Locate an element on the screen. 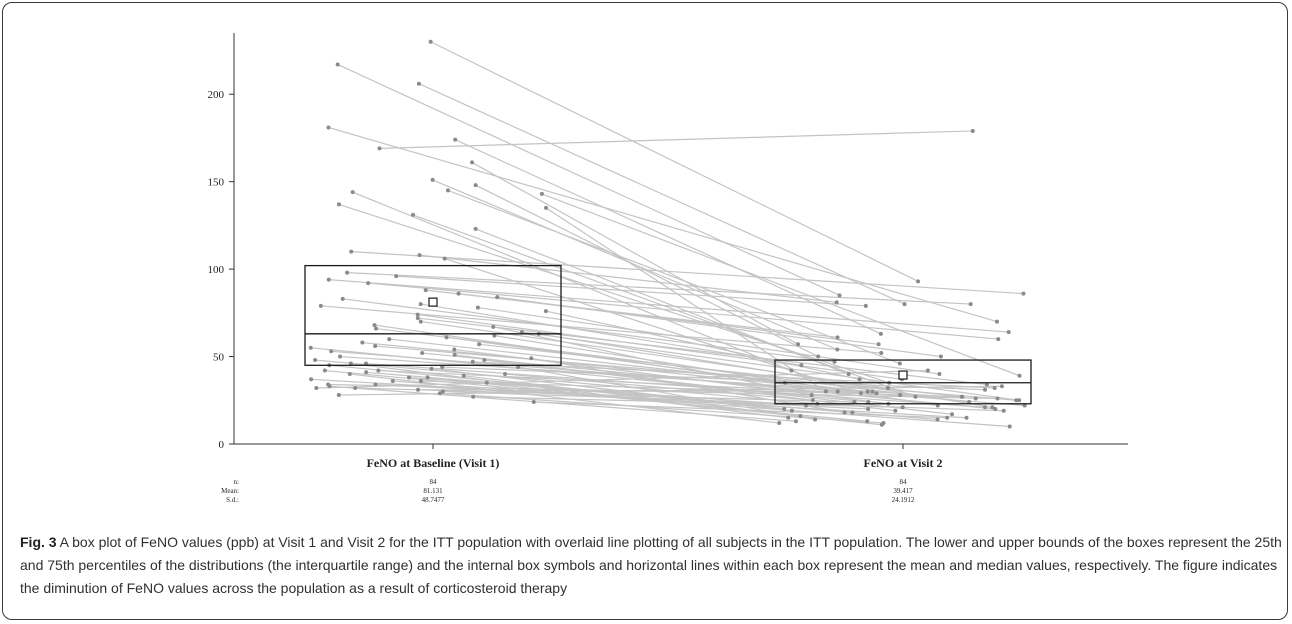 Image resolution: width=1292 pixels, height=624 pixels. y-tick-label: 0 is located at coordinates (222, 445).